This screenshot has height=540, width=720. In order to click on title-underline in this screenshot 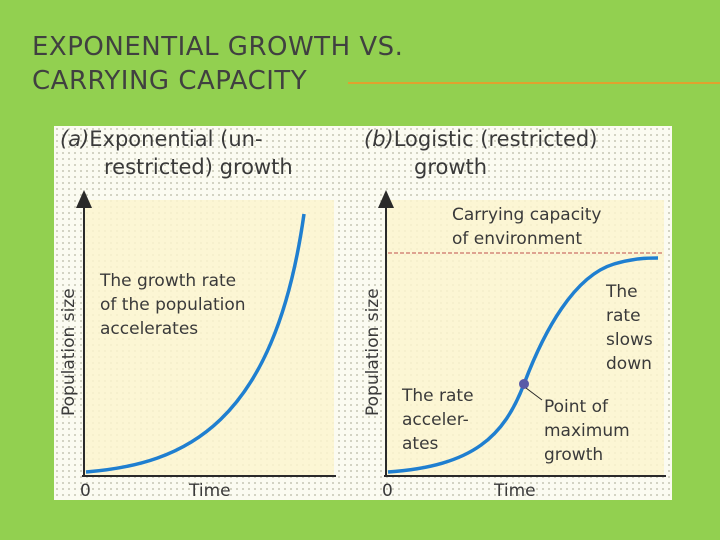, I will do `click(534, 83)`.